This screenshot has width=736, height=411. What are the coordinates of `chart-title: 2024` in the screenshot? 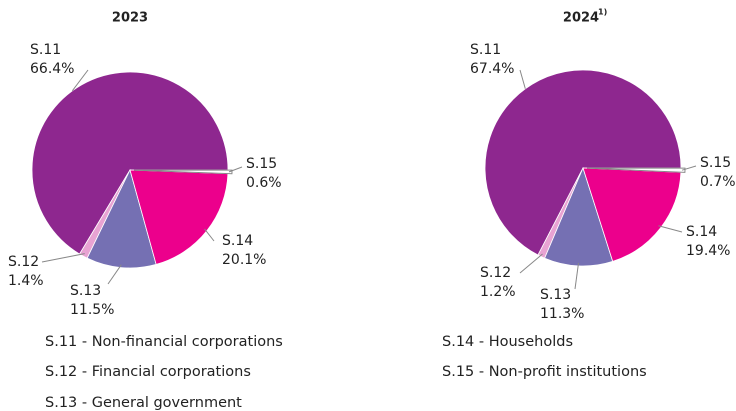 It's located at (581, 18).